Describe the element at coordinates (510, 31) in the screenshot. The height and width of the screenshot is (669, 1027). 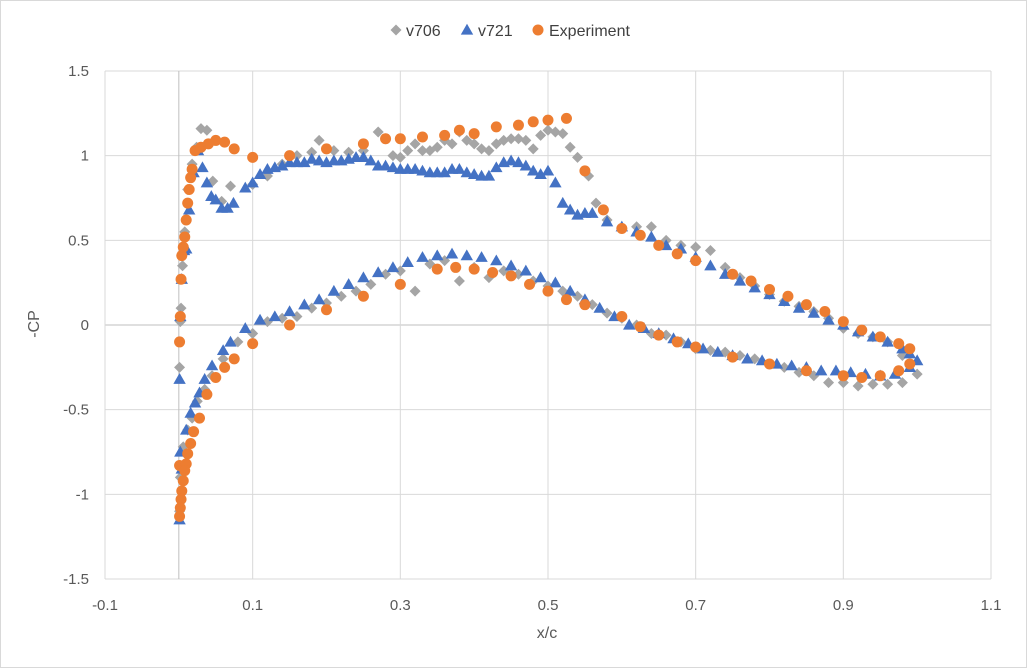
I see `legend: v706 v721 Experiment` at that location.